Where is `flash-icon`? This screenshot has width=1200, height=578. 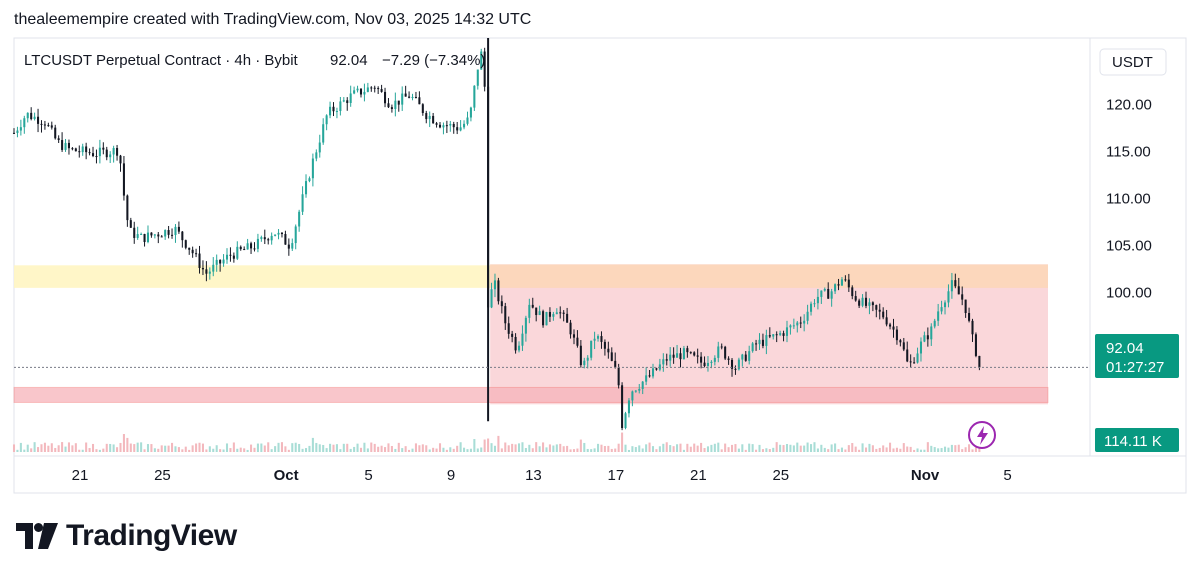 flash-icon is located at coordinates (982, 435).